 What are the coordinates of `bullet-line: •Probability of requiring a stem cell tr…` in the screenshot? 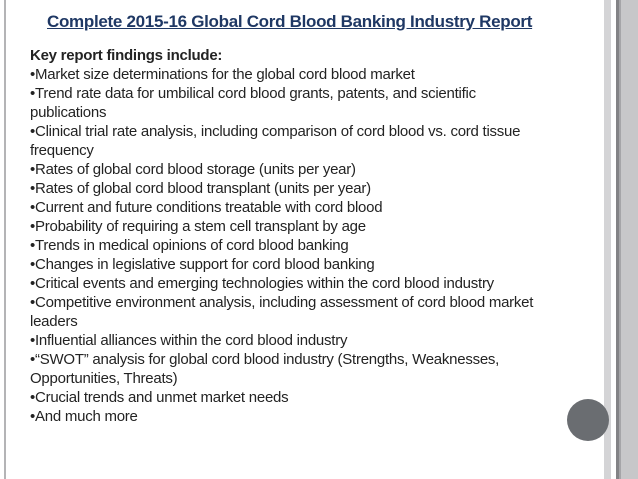 It's located at (198, 226).